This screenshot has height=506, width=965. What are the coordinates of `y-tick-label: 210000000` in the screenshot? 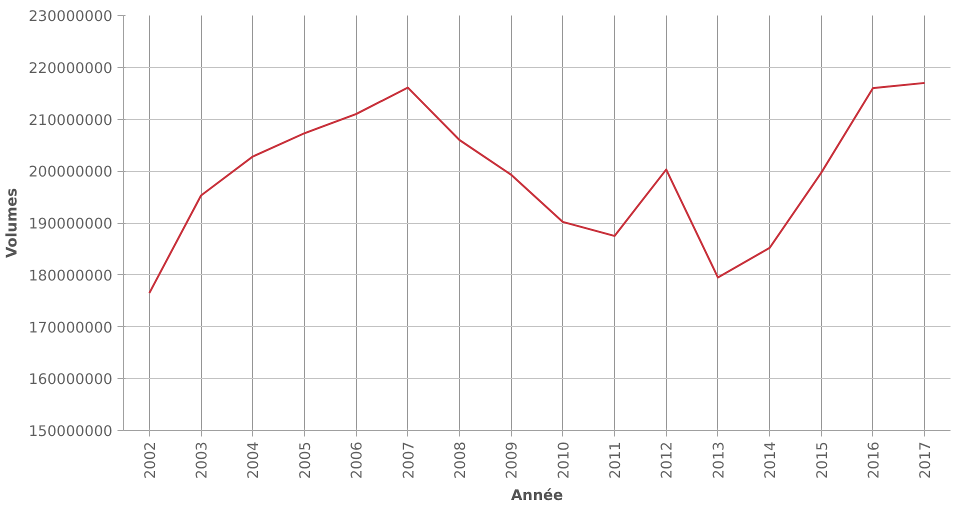 It's located at (70, 120).